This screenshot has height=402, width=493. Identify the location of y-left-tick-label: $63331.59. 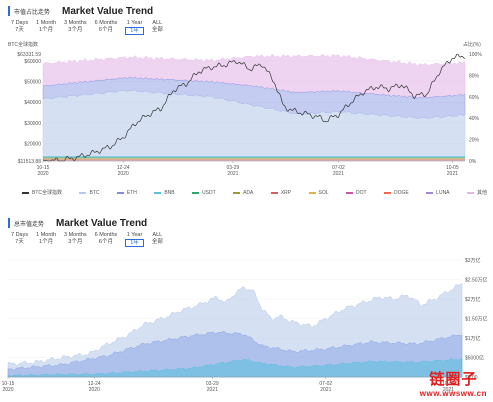
(29, 55).